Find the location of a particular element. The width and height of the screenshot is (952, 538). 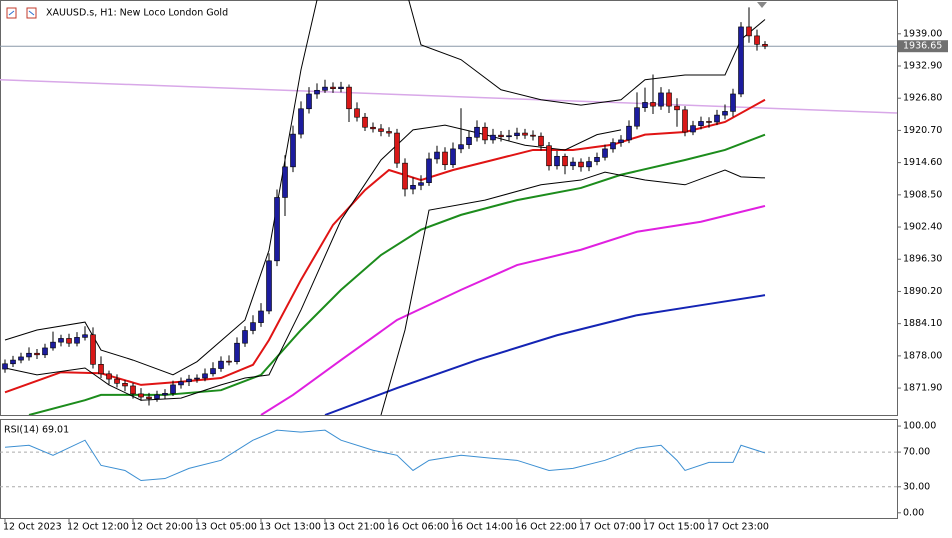

symbol-icons is located at coordinates (21, 13).